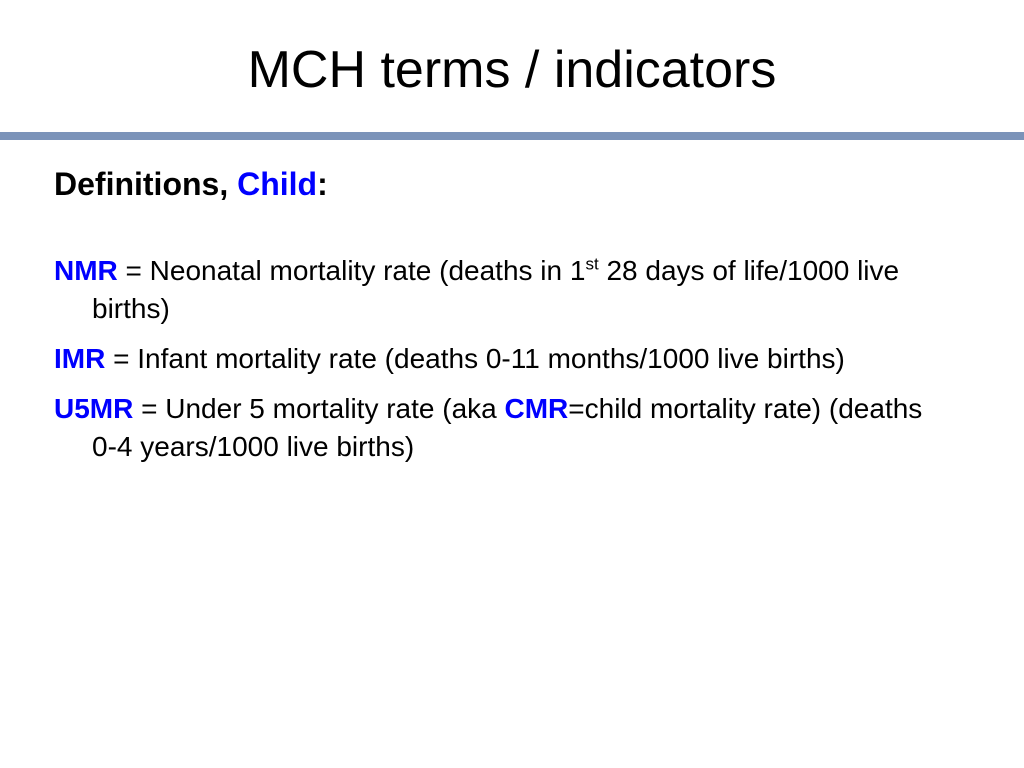 Image resolution: width=1024 pixels, height=768 pixels. What do you see at coordinates (277, 184) in the screenshot?
I see `heading-keyword: Child` at bounding box center [277, 184].